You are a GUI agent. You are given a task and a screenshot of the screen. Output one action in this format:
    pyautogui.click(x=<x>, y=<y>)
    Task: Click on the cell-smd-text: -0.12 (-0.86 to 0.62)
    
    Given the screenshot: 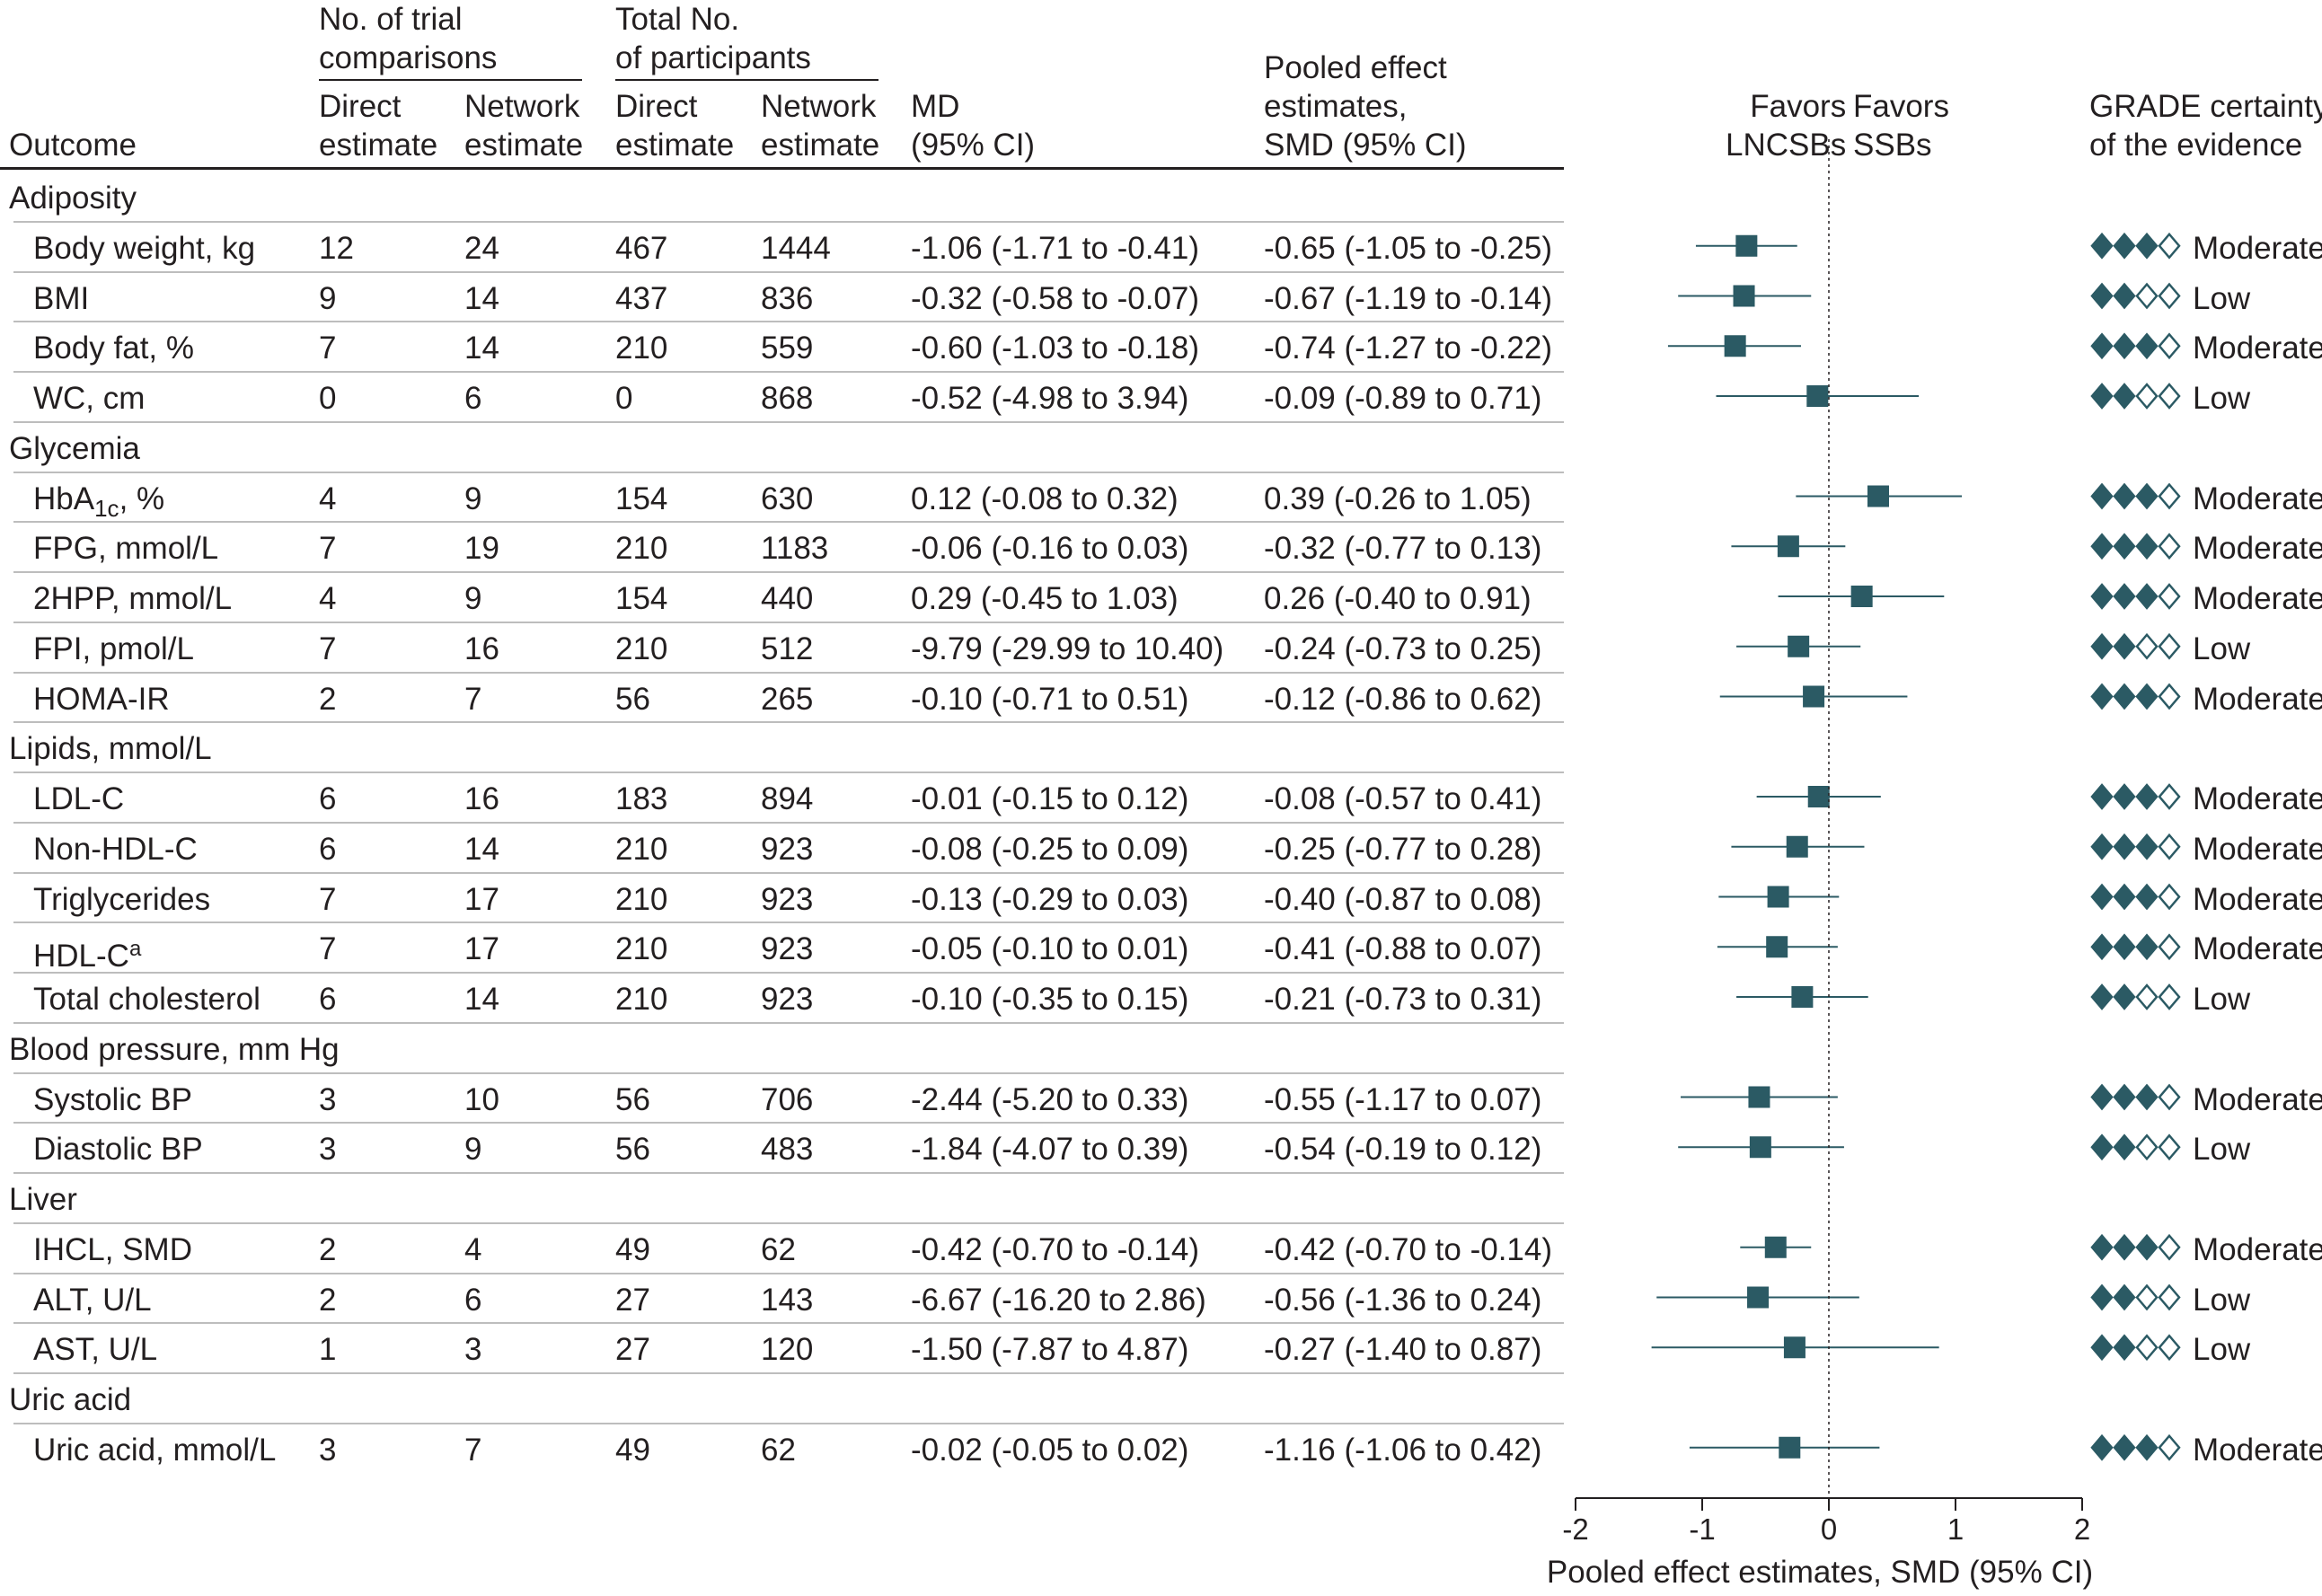 What is the action you would take?
    pyautogui.click(x=1403, y=699)
    